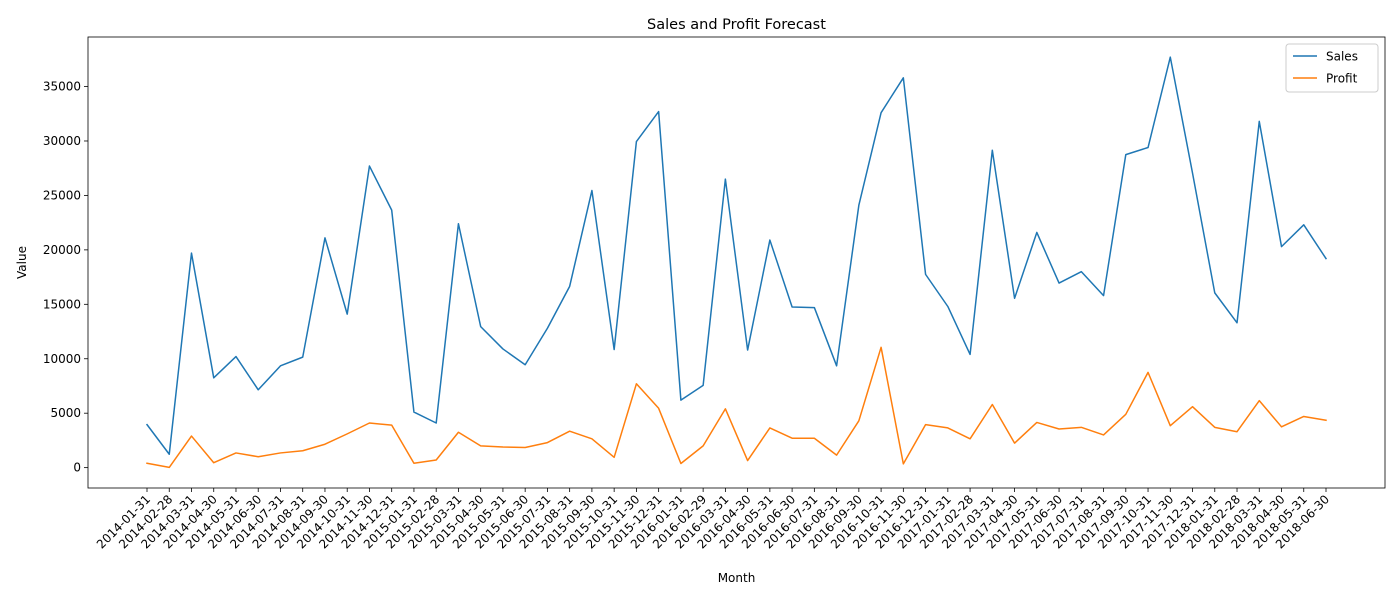 The image size is (1400, 600). I want to click on y-tick-label: 5000, so click(65, 413).